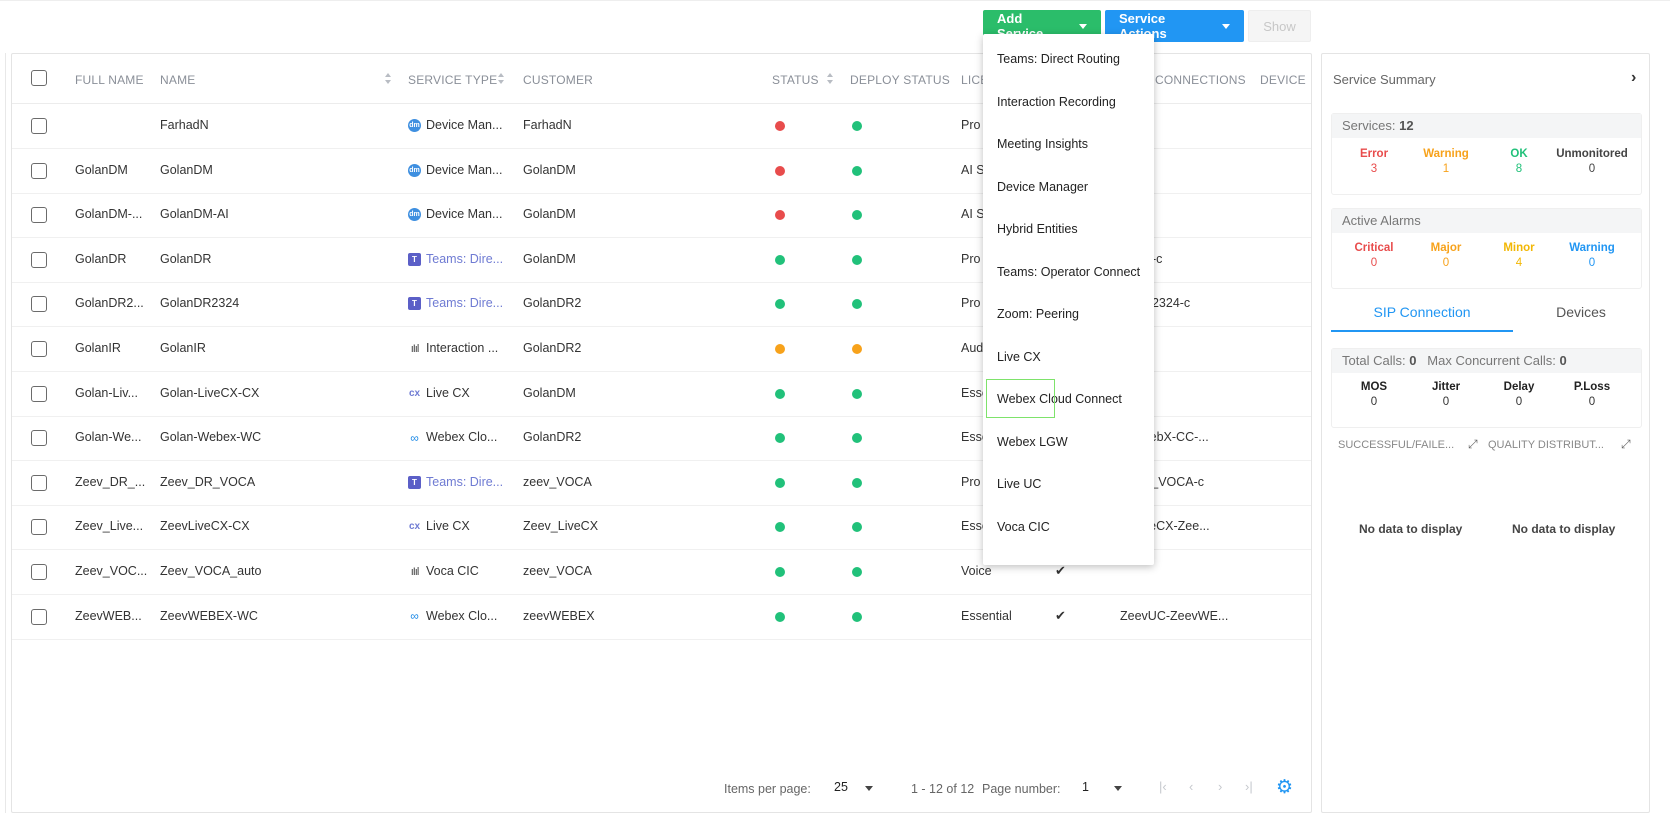  What do you see at coordinates (1043, 144) in the screenshot?
I see `menu-item-meeting-insights: Meeting Insights` at bounding box center [1043, 144].